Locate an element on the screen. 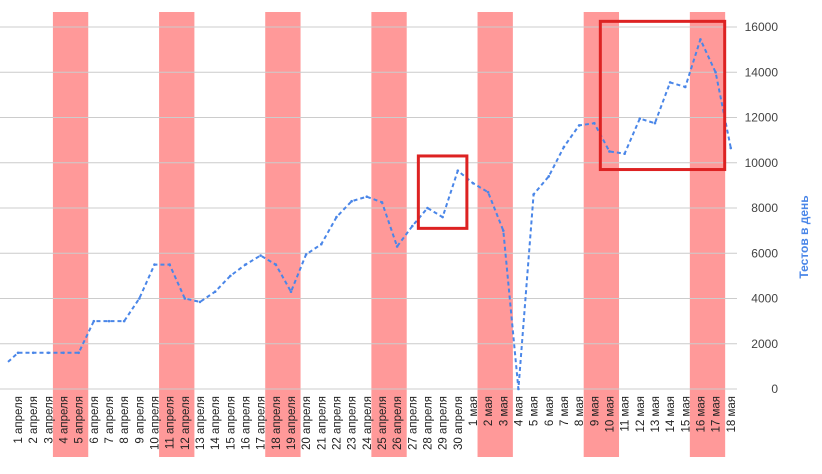  x-tick-label: 22 апреля is located at coordinates (338, 423).